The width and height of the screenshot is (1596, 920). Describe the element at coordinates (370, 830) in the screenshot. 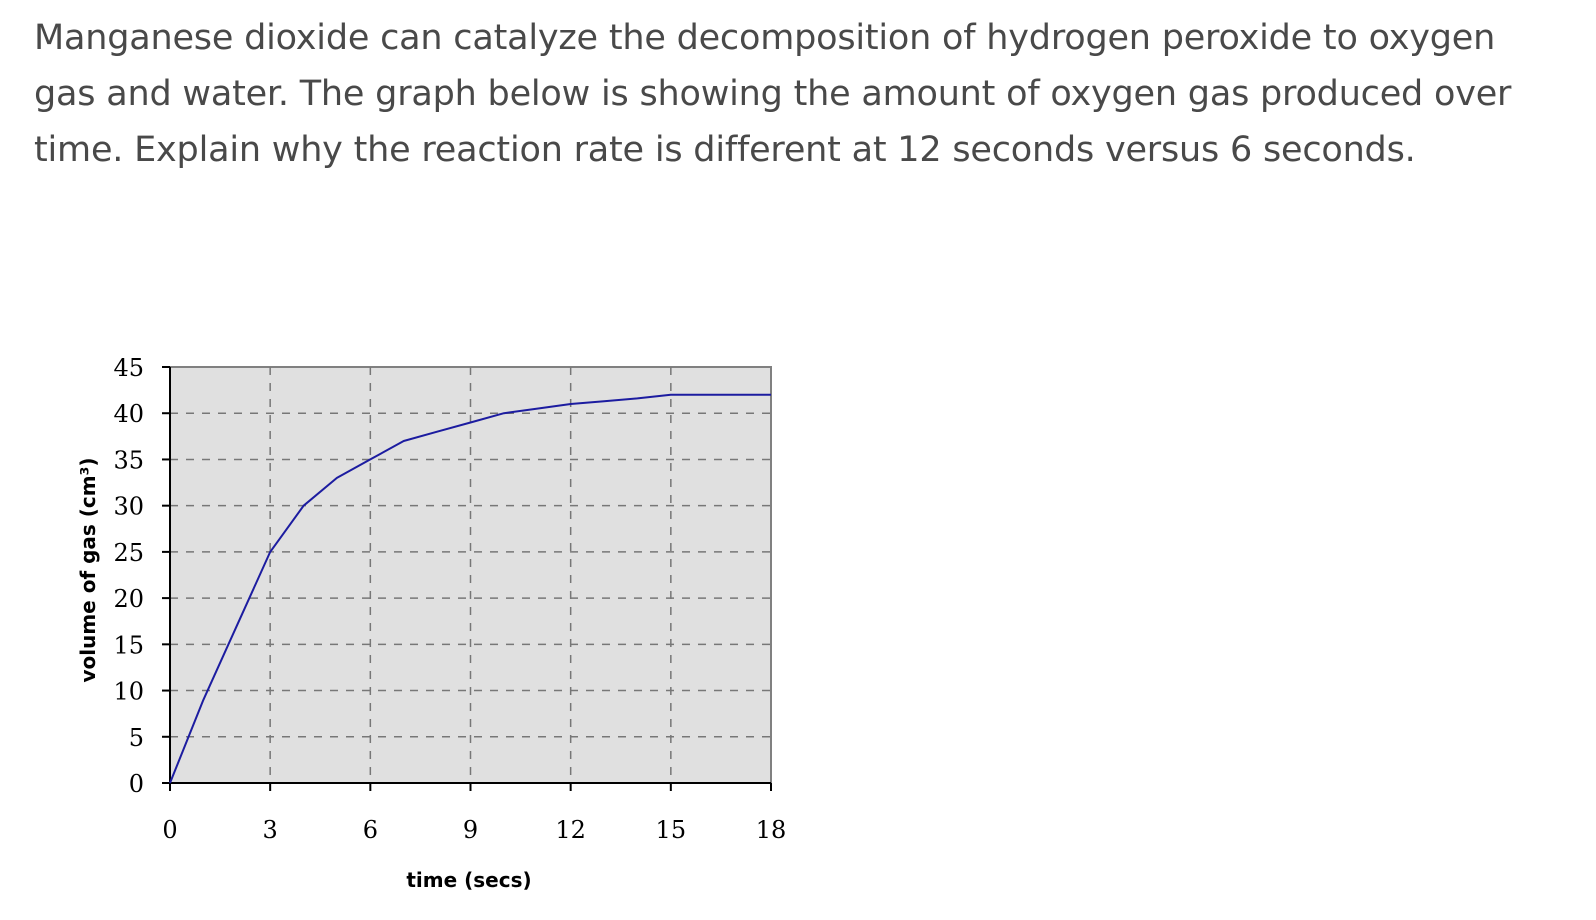

I see `x-tick-label-6: 6` at that location.